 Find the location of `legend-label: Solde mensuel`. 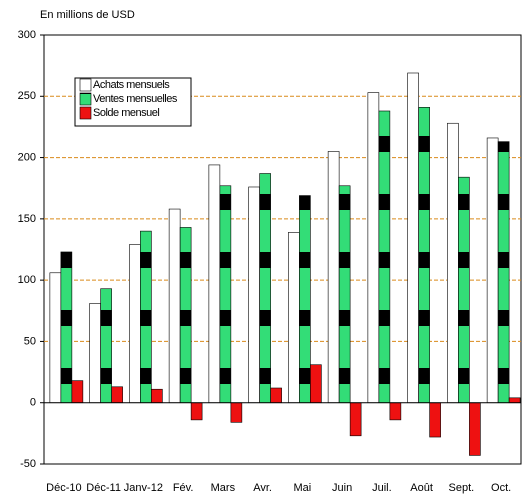

legend-label: Solde mensuel is located at coordinates (126, 113).